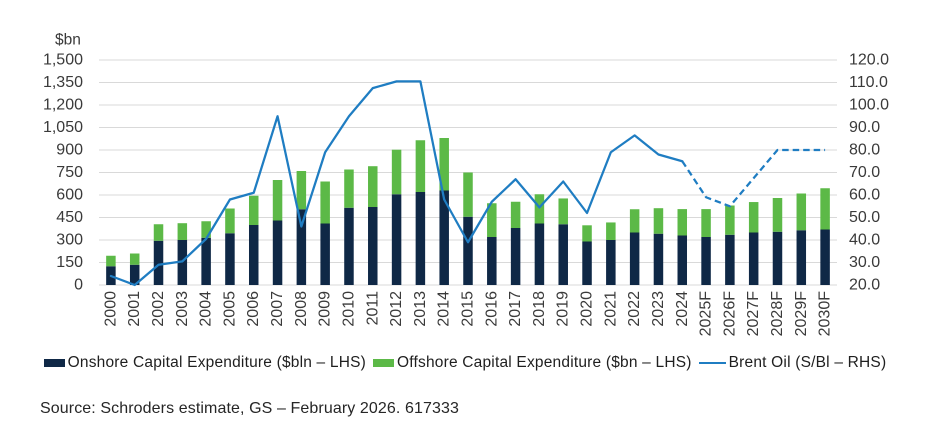 The height and width of the screenshot is (432, 930). What do you see at coordinates (63, 82) in the screenshot?
I see `left-axis-tick-label: 1,350` at bounding box center [63, 82].